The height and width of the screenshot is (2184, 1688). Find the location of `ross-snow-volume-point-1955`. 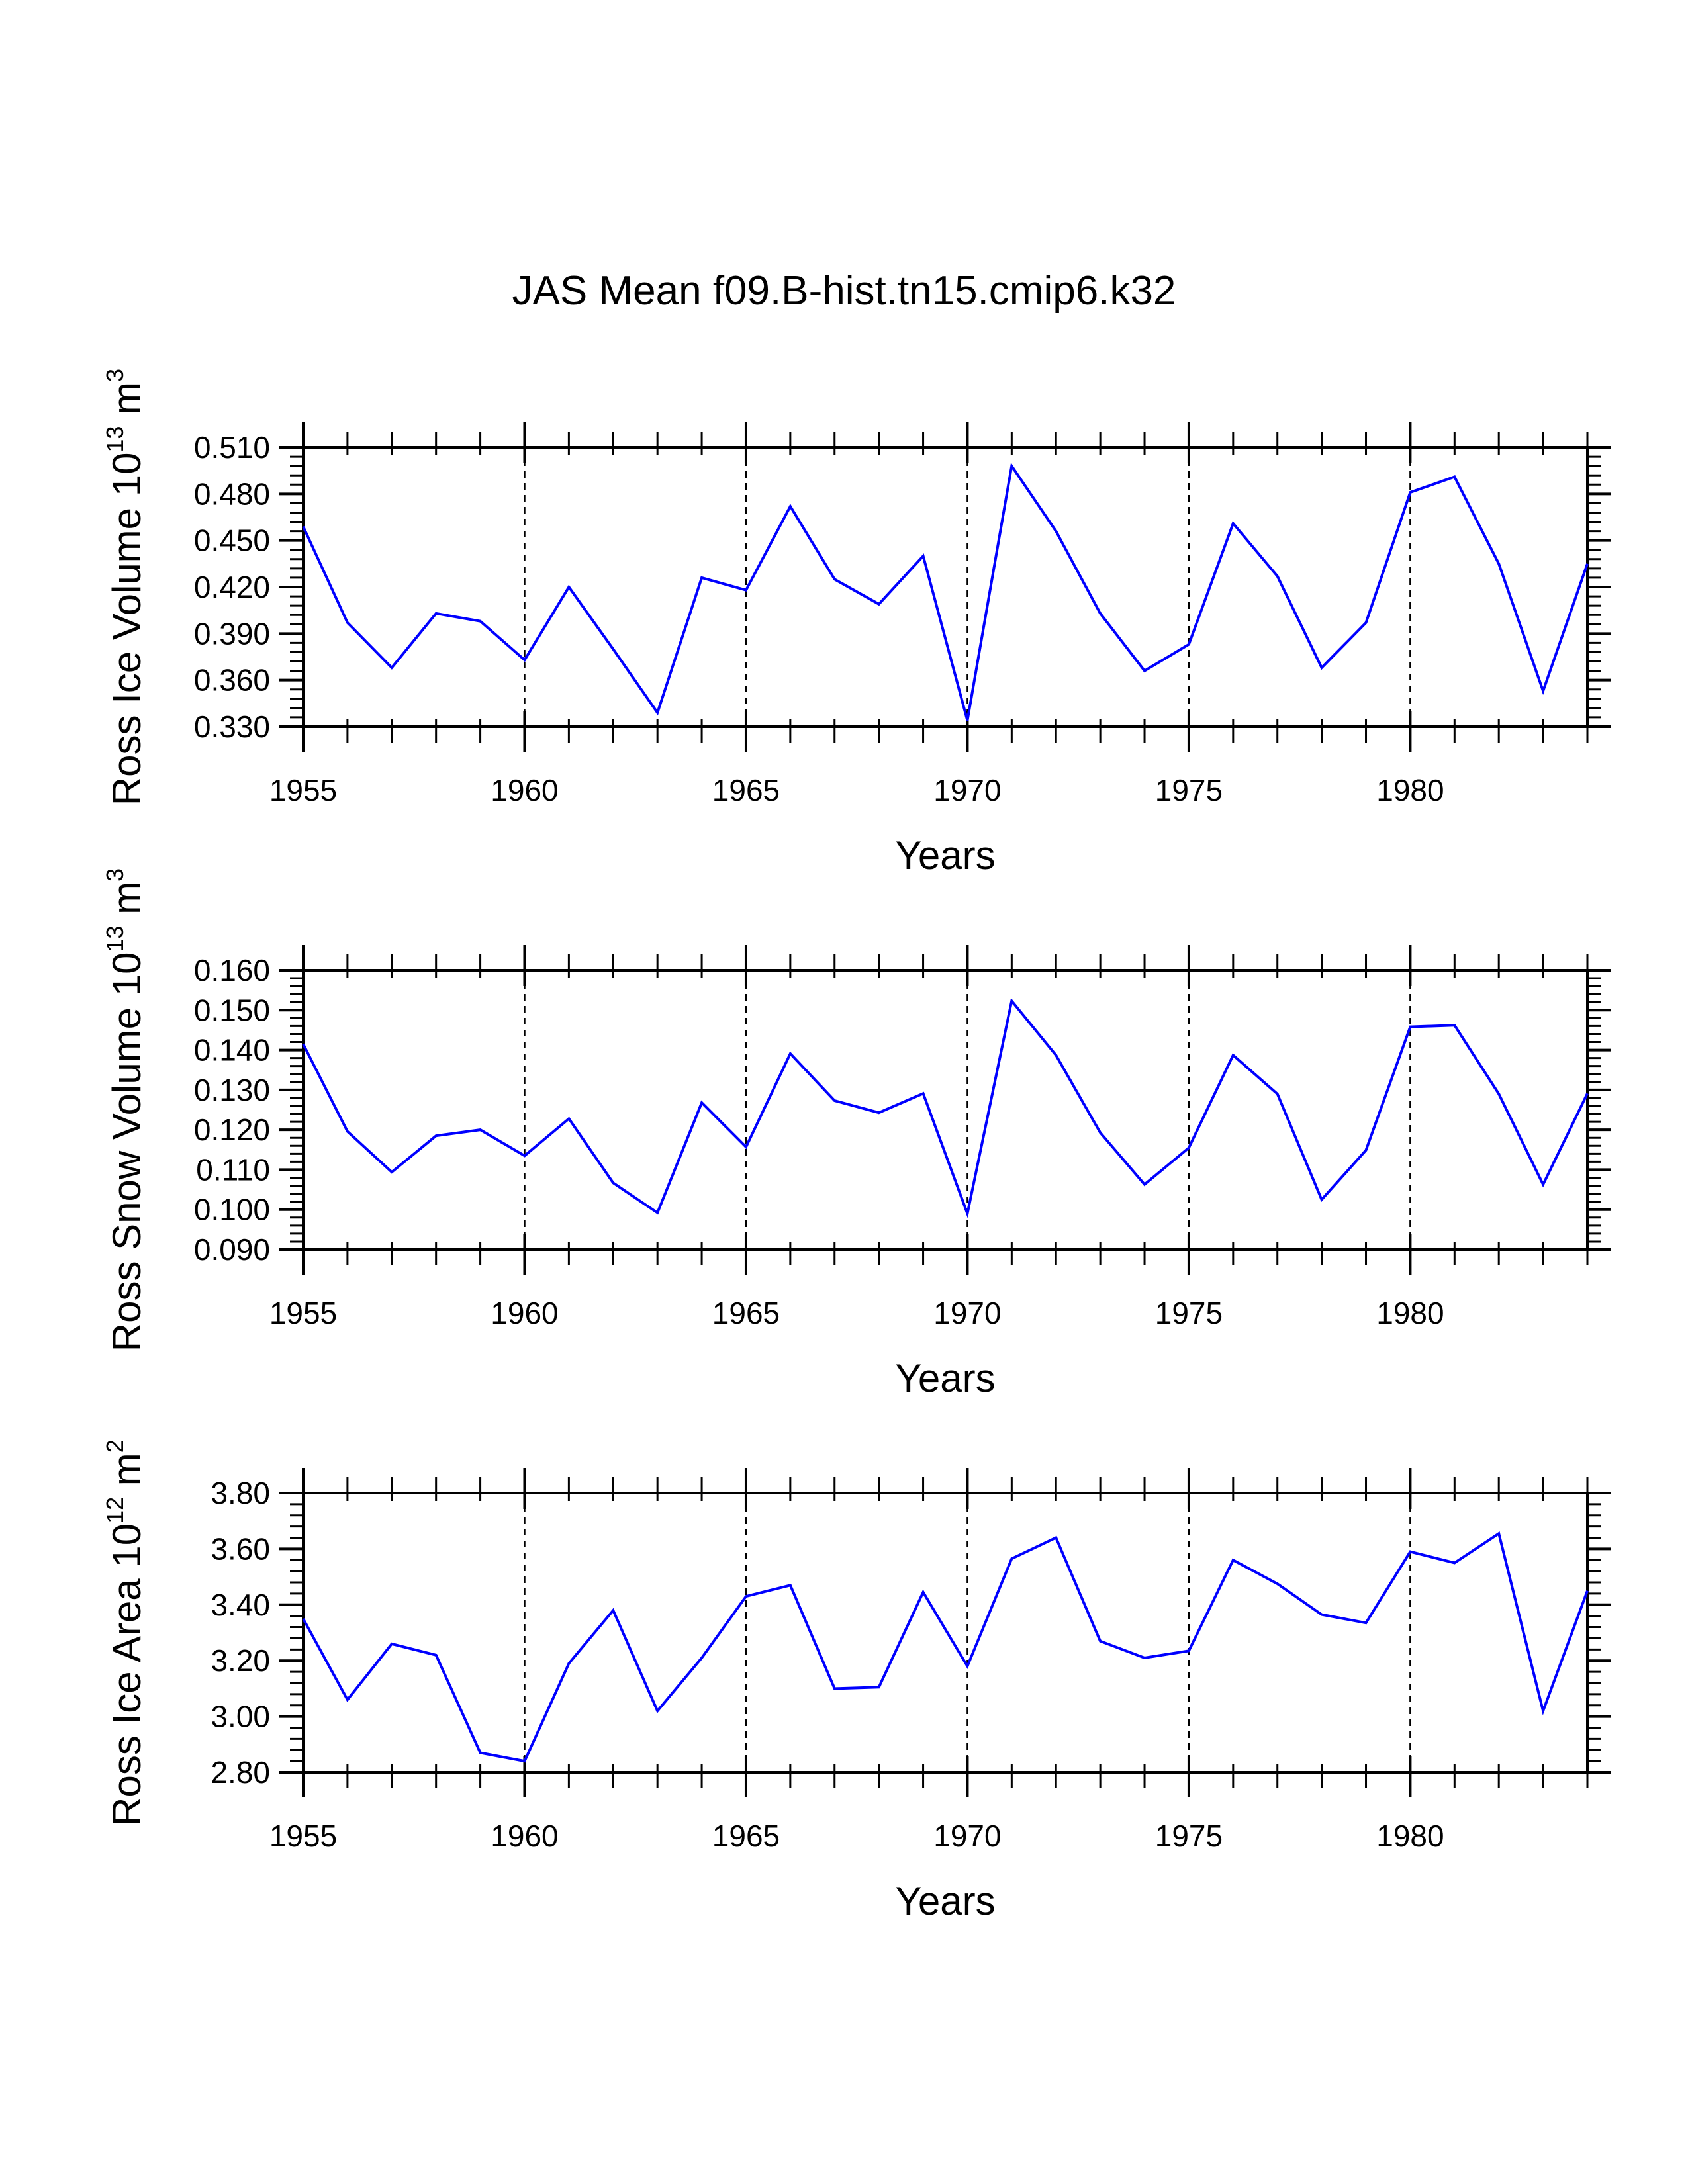

ross-snow-volume-point-1955 is located at coordinates (303, 1044).